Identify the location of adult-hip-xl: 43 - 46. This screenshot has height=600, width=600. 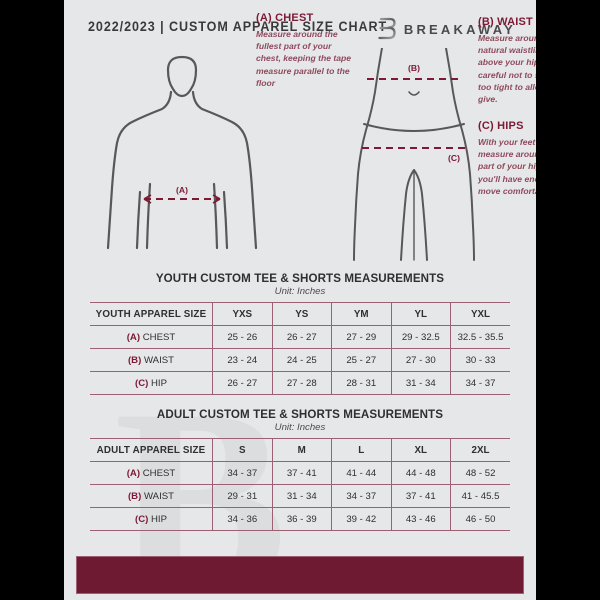
(420, 519).